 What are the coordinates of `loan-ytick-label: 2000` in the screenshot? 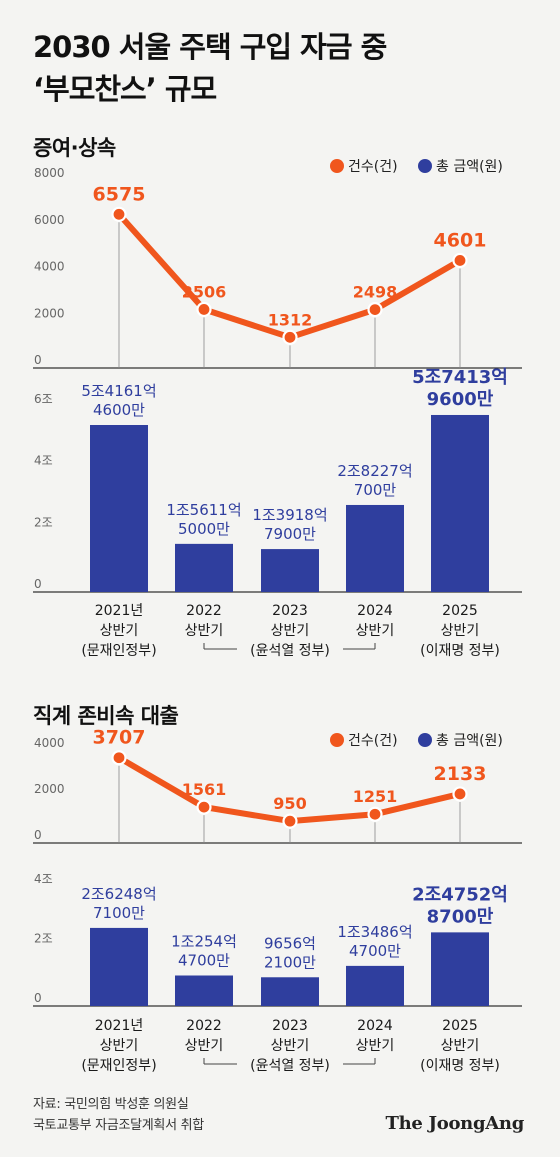 It's located at (49, 789).